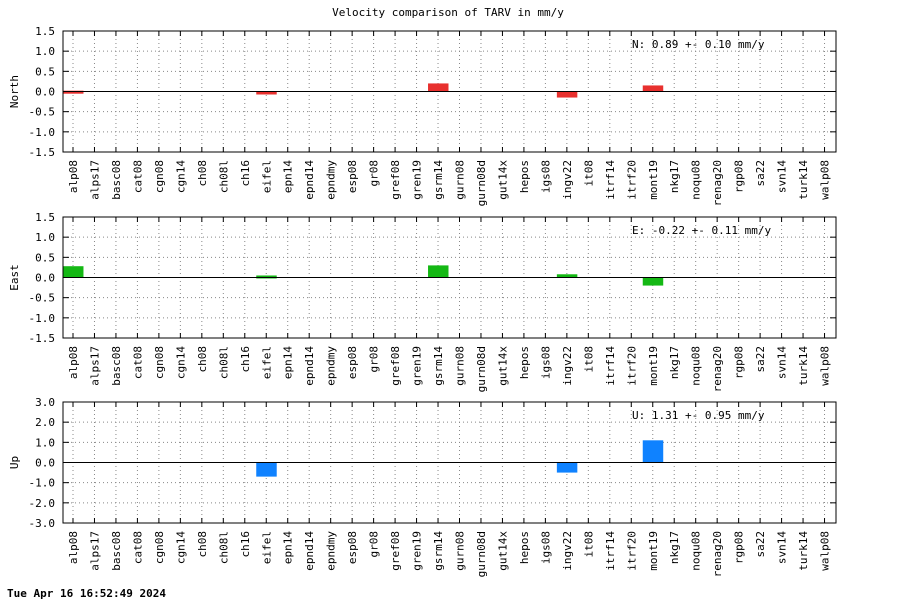 The width and height of the screenshot is (900, 600). What do you see at coordinates (331, 366) in the screenshot?
I see `panel-east-xtick-label: epndmy` at bounding box center [331, 366].